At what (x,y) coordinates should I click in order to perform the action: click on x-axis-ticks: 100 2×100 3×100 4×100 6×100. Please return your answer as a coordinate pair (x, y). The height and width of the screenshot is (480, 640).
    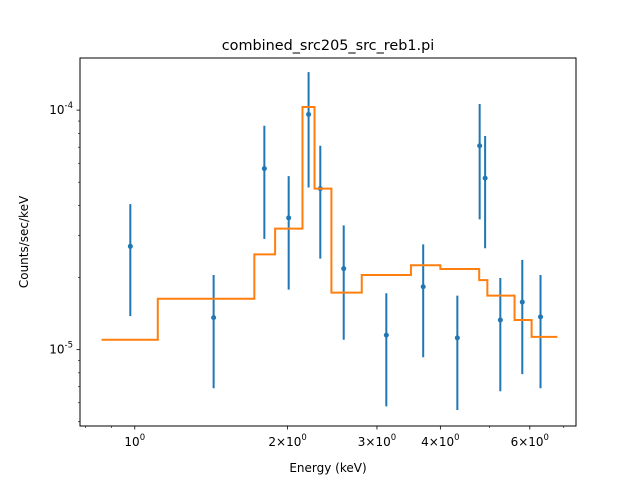
    Looking at the image, I should click on (325, 437).